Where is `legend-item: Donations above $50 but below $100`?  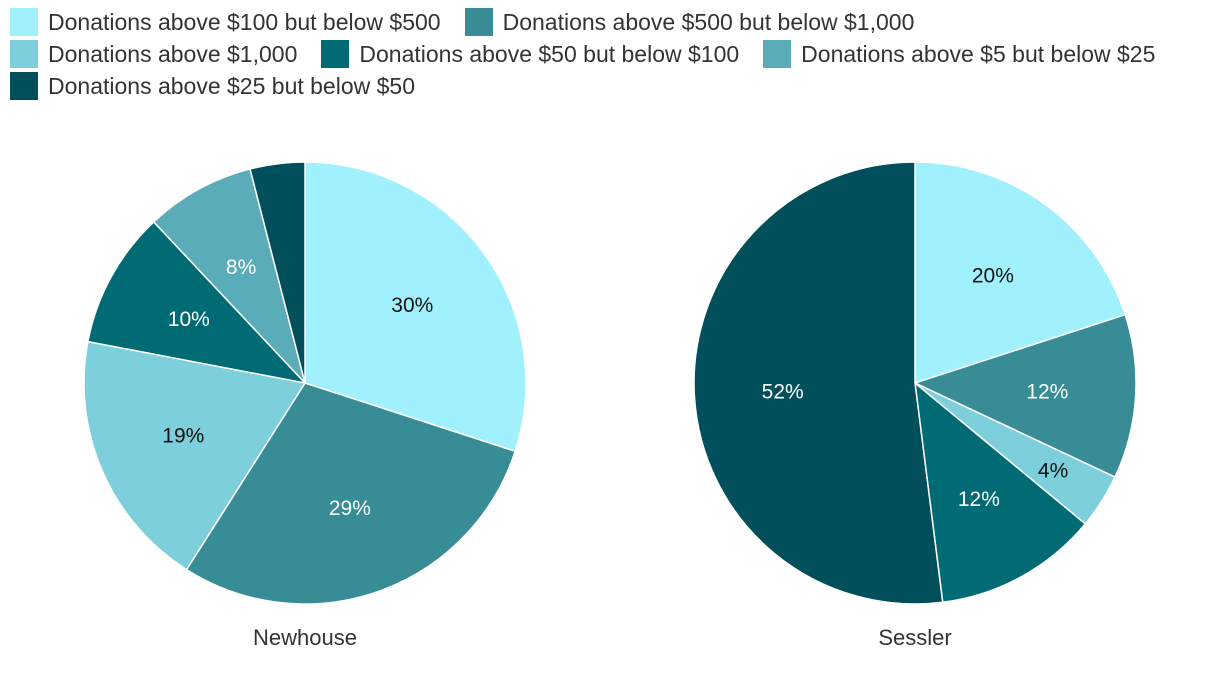 legend-item: Donations above $50 but below $100 is located at coordinates (530, 54).